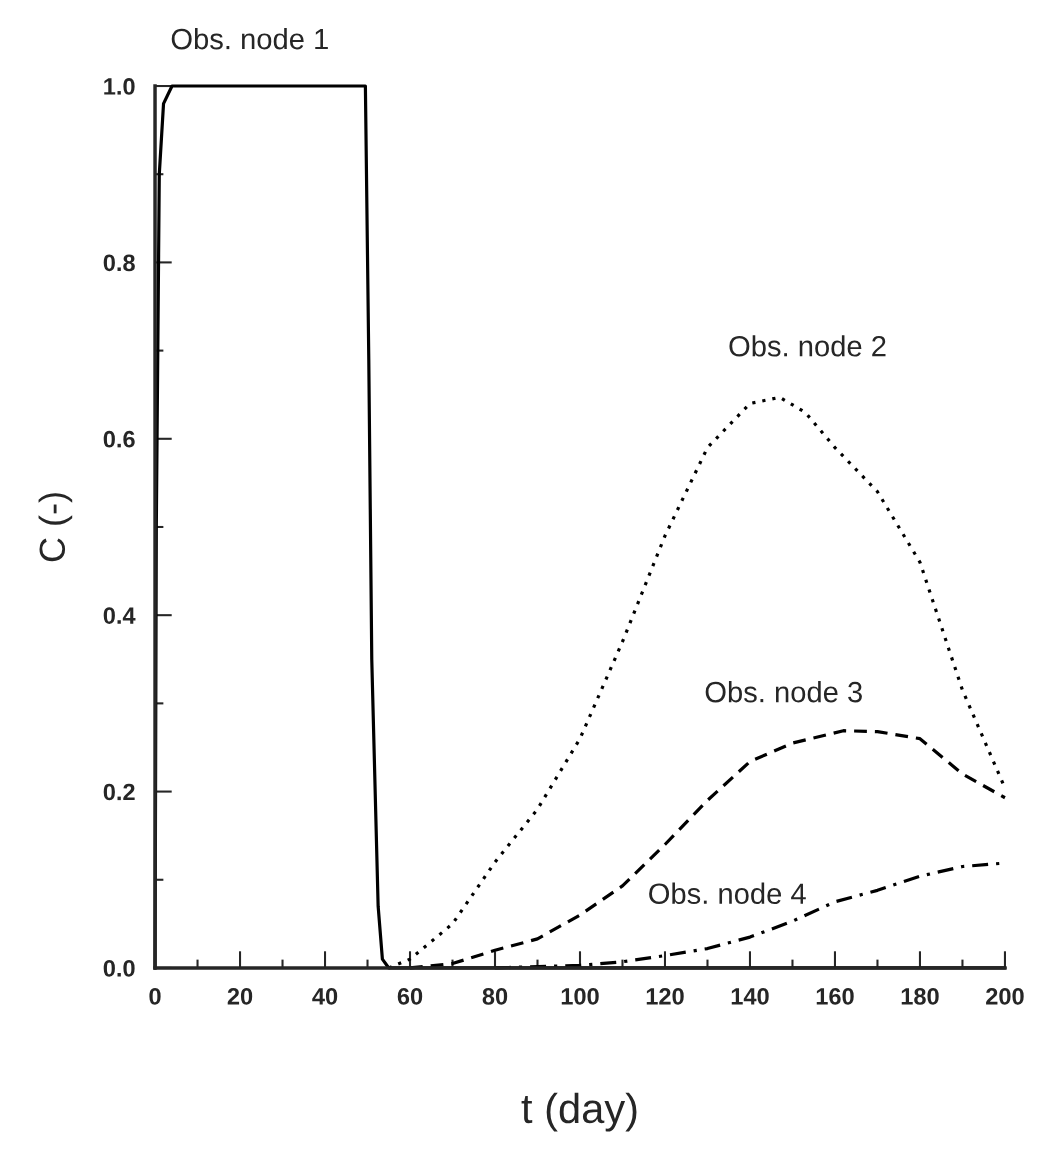 This screenshot has height=1150, width=1044. What do you see at coordinates (119, 86) in the screenshot?
I see `y-tick-label: 1.0` at bounding box center [119, 86].